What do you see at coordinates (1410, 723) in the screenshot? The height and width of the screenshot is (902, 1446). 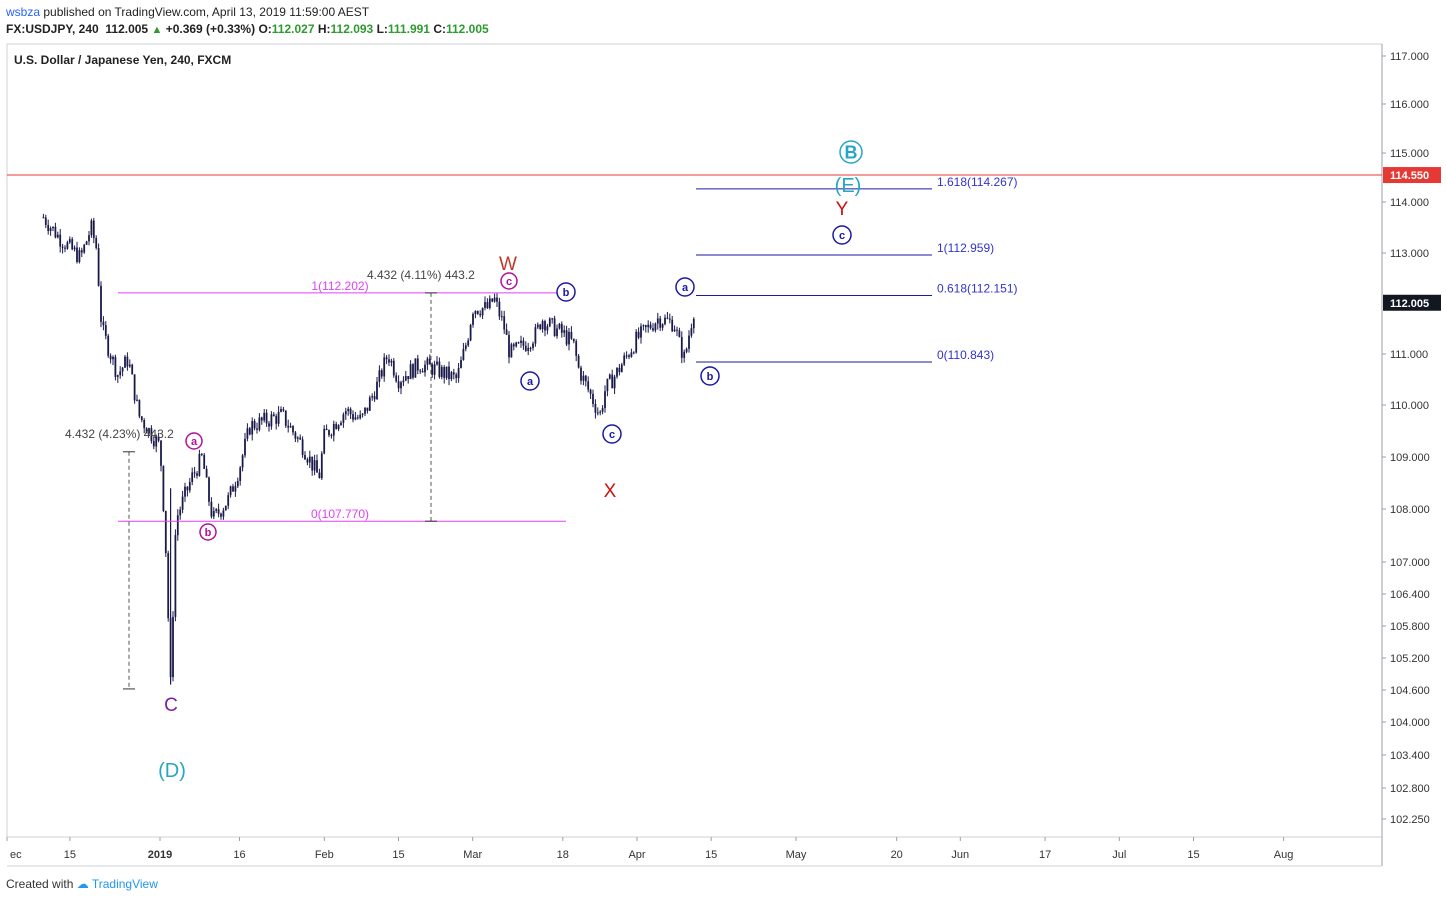 I see `y-tick-label: 104.000` at bounding box center [1410, 723].